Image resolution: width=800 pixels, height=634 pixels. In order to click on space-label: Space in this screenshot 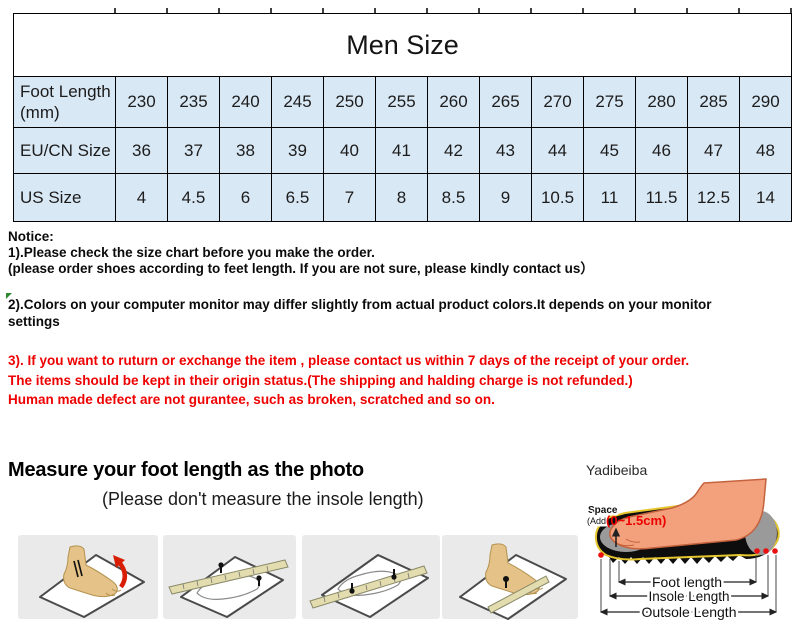, I will do `click(603, 510)`.